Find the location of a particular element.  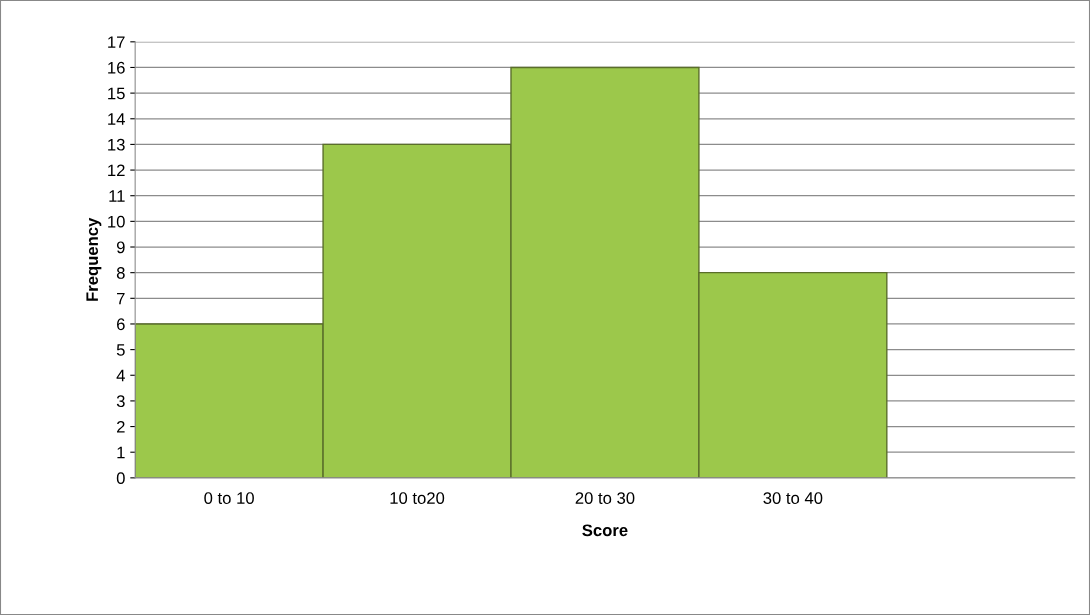

y-tick-label: 3 is located at coordinates (120, 401).